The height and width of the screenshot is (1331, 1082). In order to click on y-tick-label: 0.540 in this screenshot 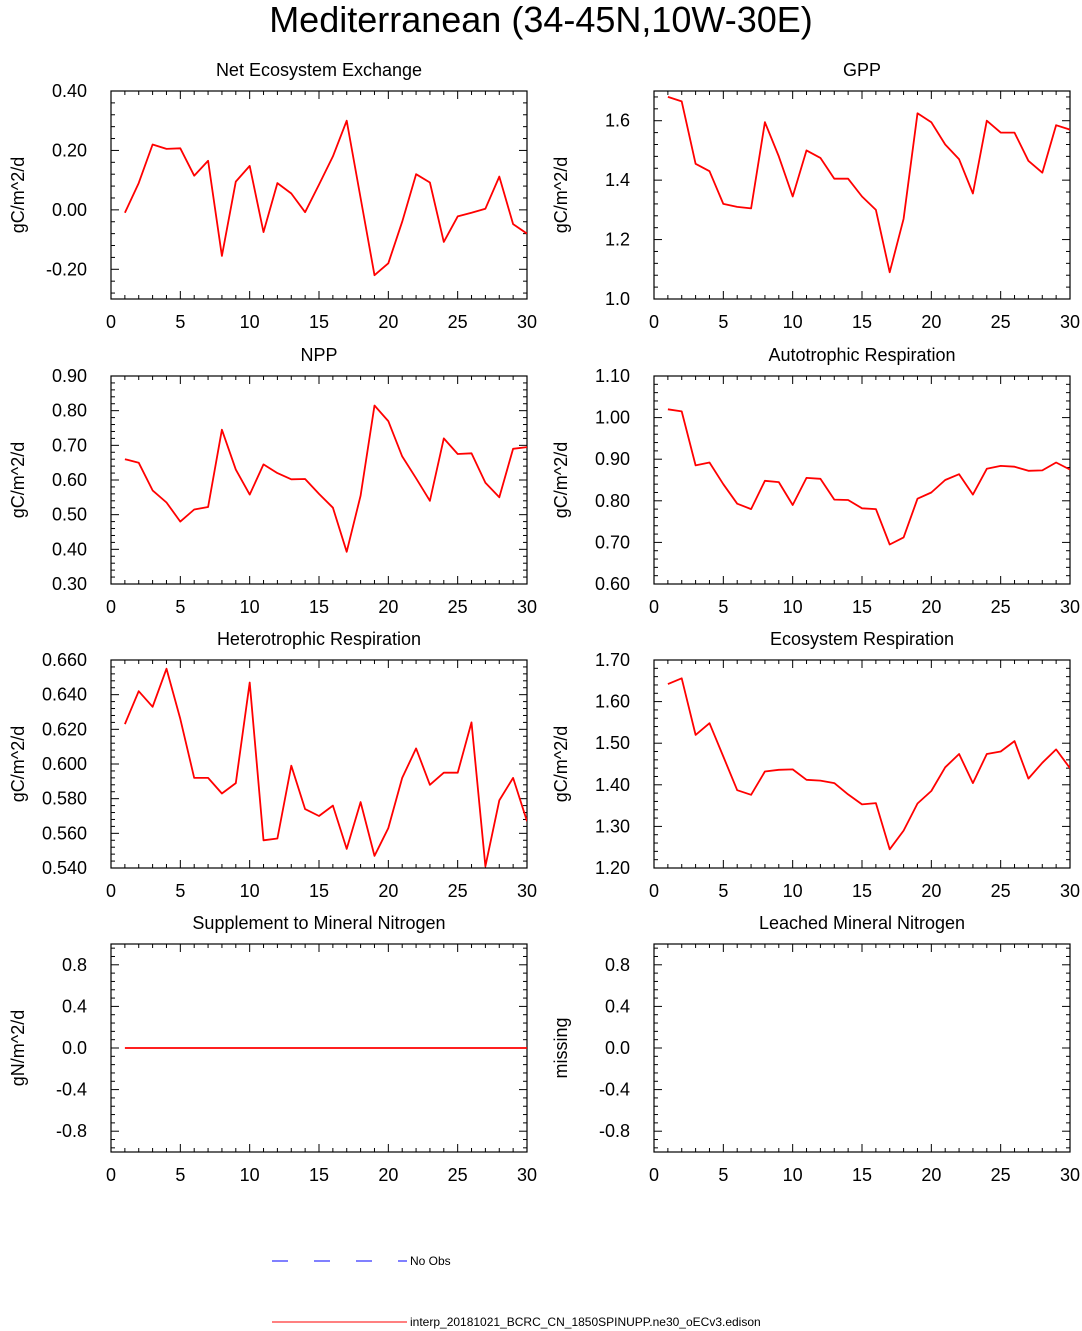, I will do `click(64, 868)`.